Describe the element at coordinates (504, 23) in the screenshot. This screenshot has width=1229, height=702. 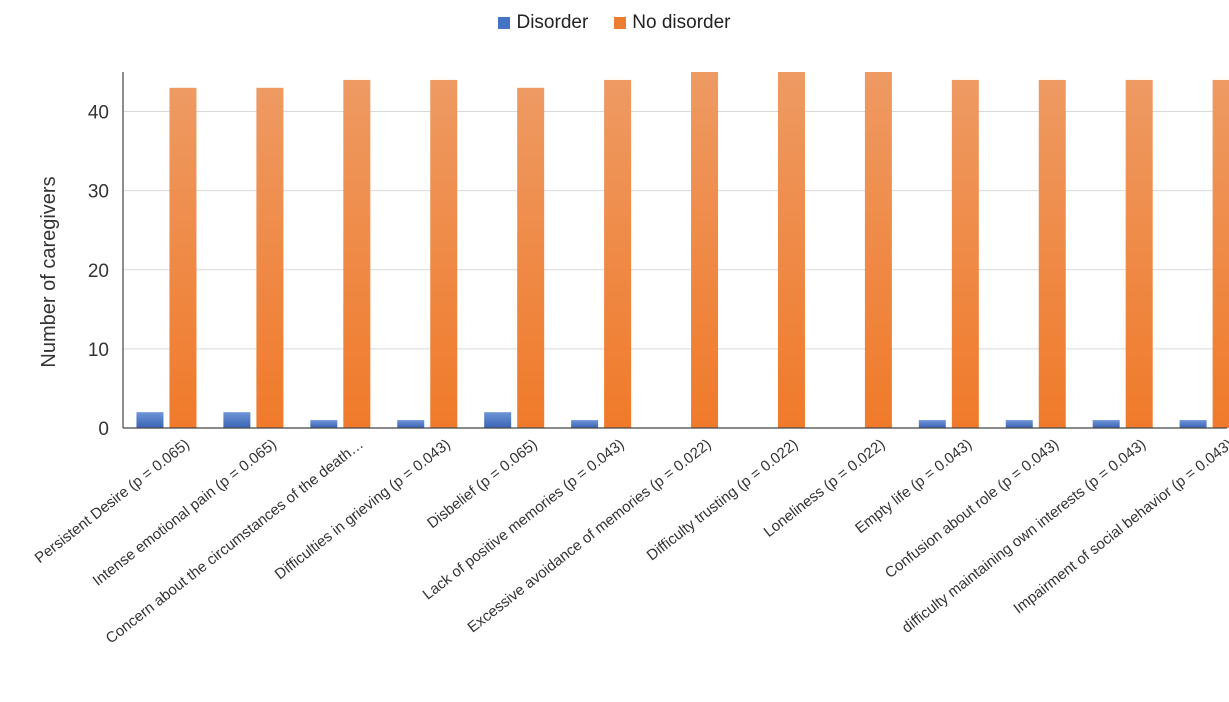
I see `legend-swatch-disorder` at that location.